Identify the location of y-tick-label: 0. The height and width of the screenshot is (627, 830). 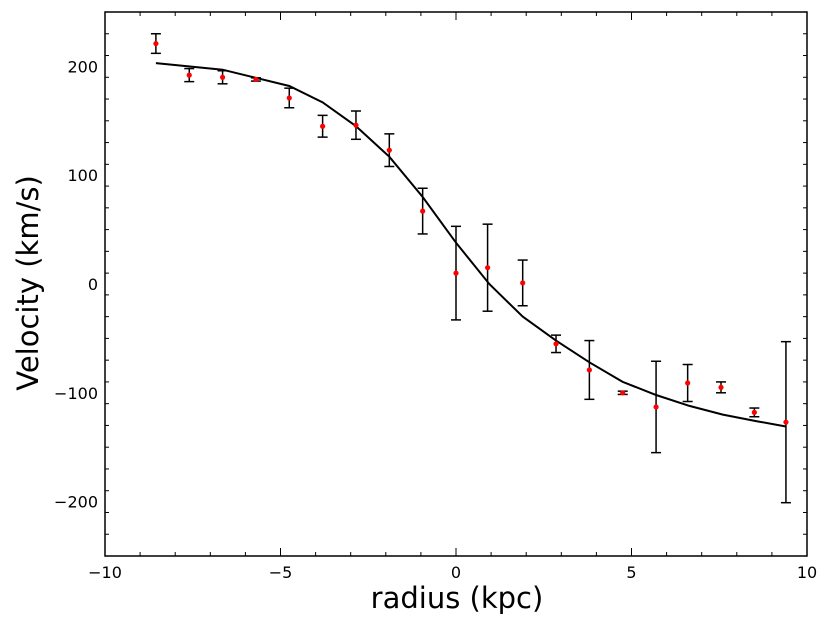
(93, 284).